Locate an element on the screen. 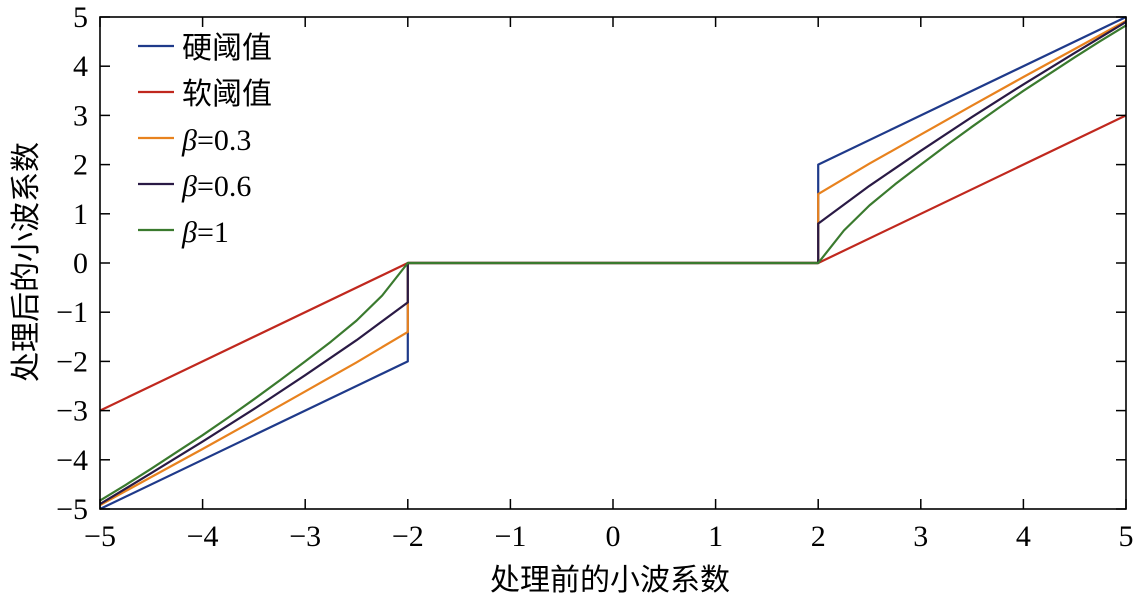  legend-label-3: β=0.6 is located at coordinates (216, 186).